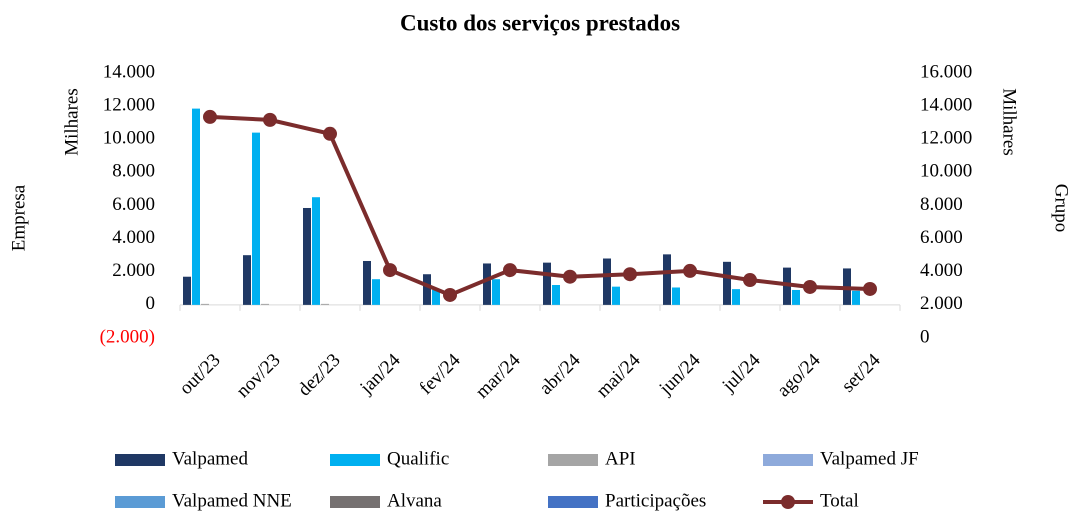 The image size is (1068, 514). Describe the element at coordinates (379, 373) in the screenshot. I see `x-tick-label: jan/24` at that location.